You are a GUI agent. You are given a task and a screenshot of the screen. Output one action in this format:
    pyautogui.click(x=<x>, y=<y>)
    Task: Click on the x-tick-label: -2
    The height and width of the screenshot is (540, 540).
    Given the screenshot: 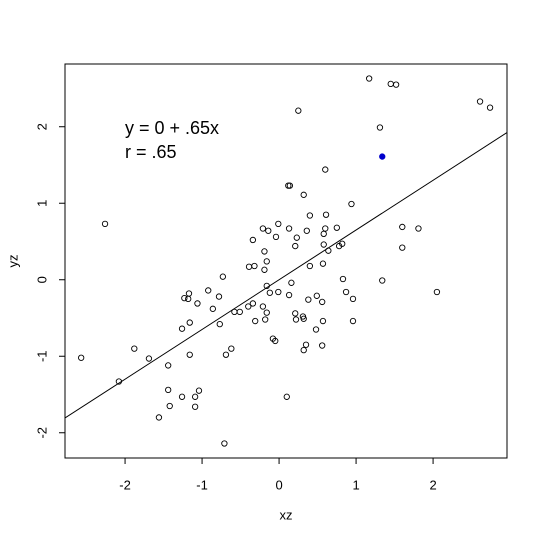 What is the action you would take?
    pyautogui.click(x=125, y=484)
    